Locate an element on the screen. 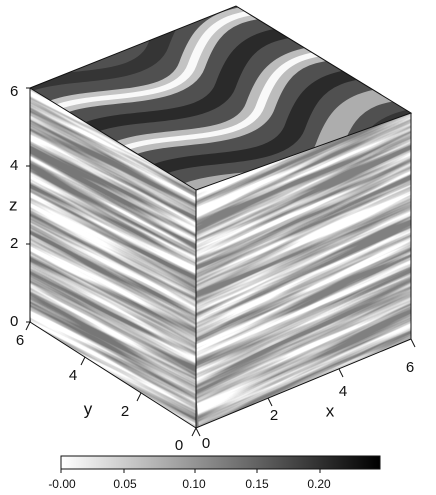 This screenshot has height=495, width=436. z-tick-label: 2 is located at coordinates (14, 243).